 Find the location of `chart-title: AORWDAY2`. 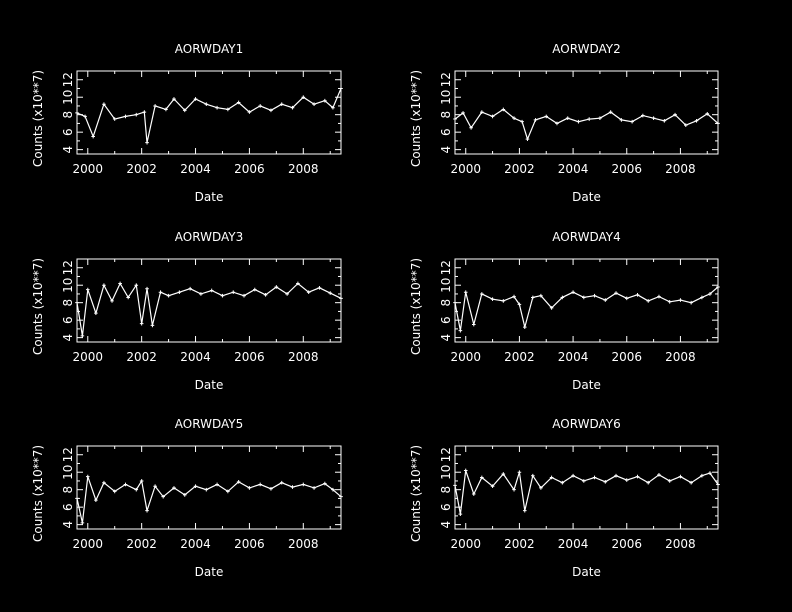

chart-title: AORWDAY2 is located at coordinates (586, 49).